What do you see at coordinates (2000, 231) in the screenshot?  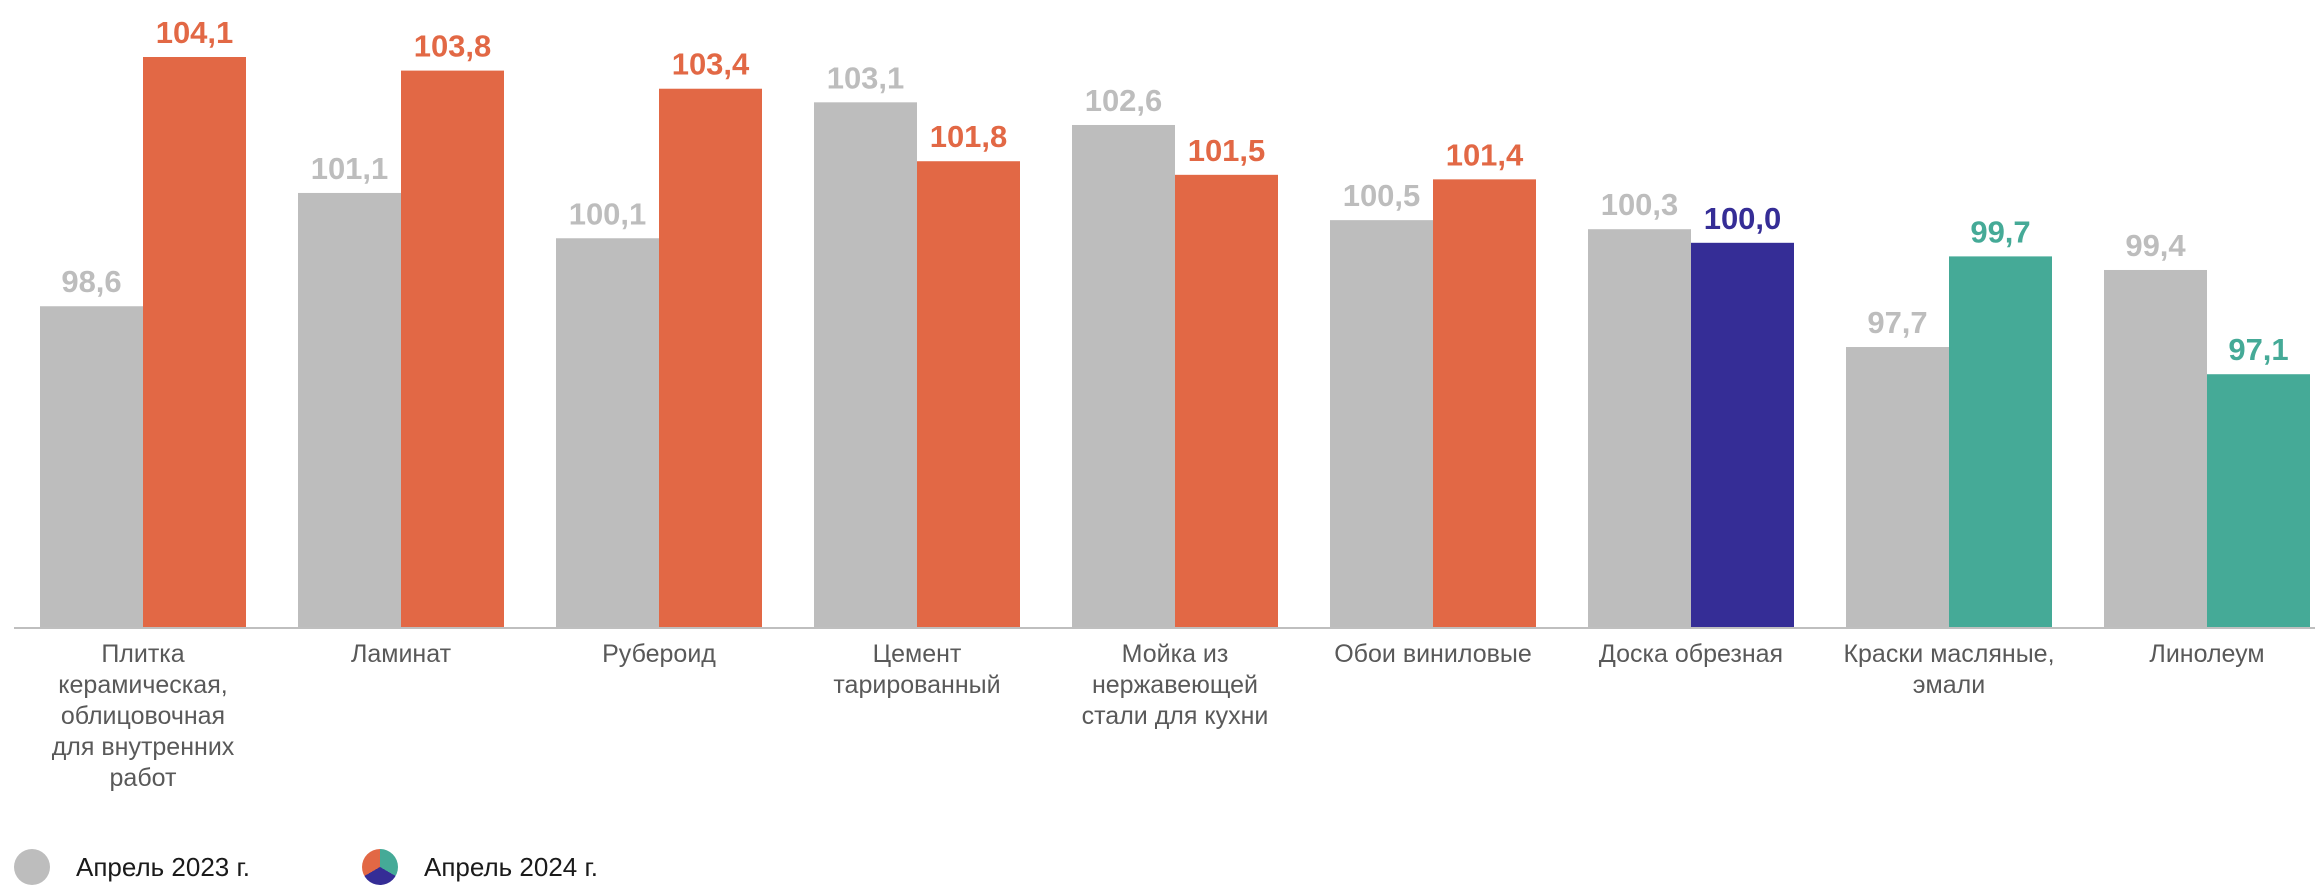 I see `data-label: 99,7` at bounding box center [2000, 231].